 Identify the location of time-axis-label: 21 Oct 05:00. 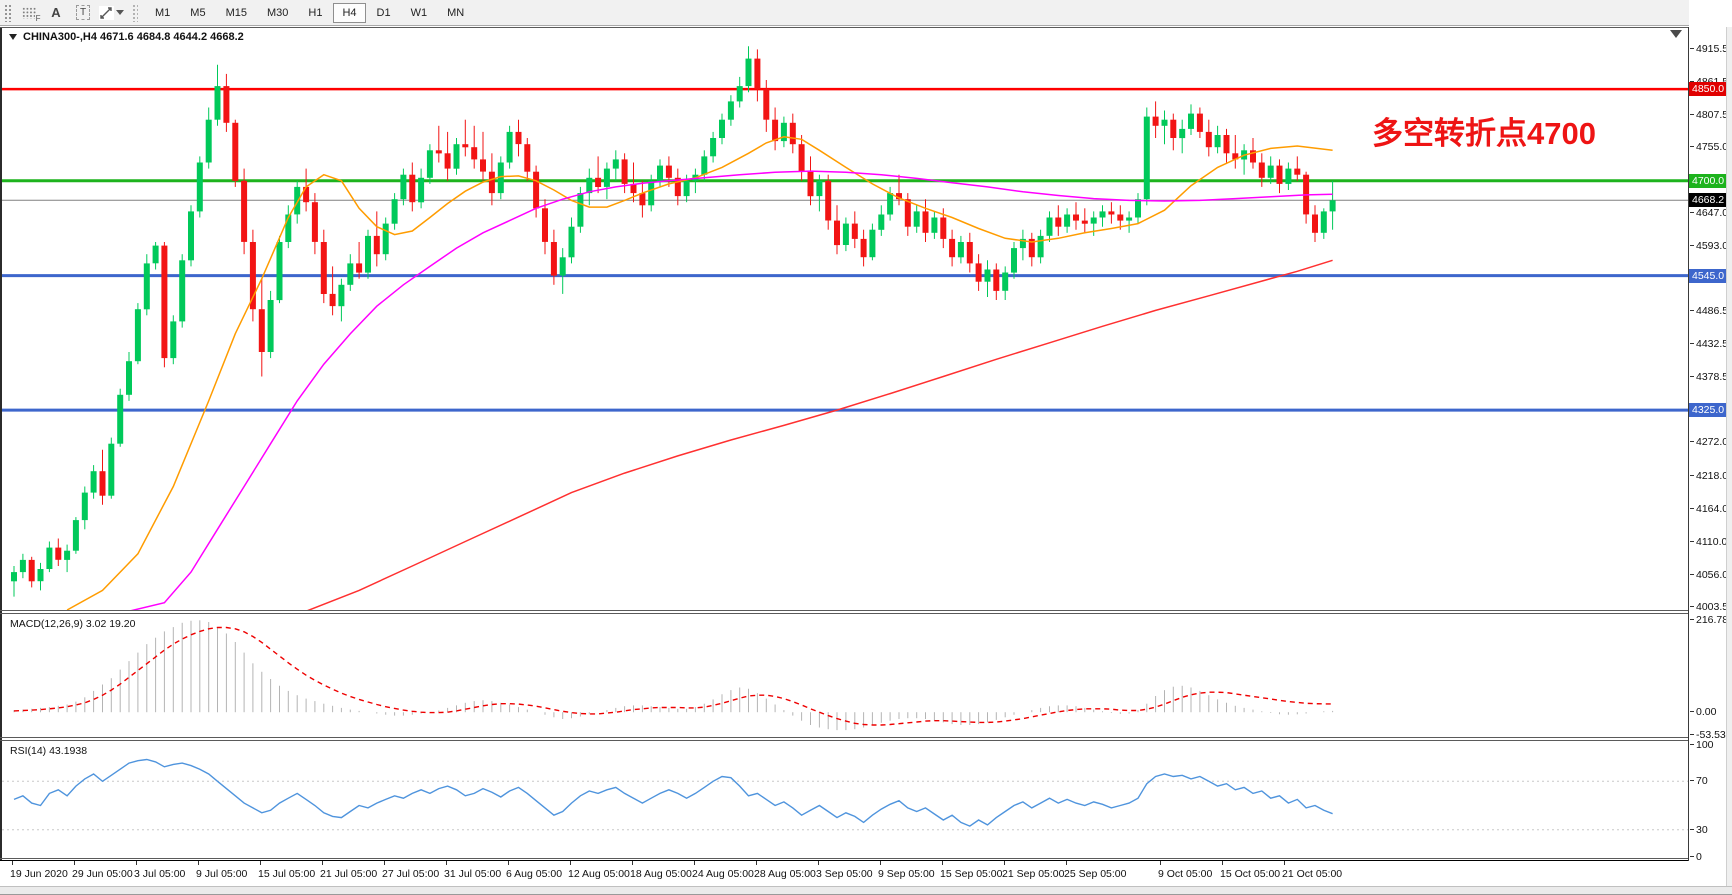
(1312, 874).